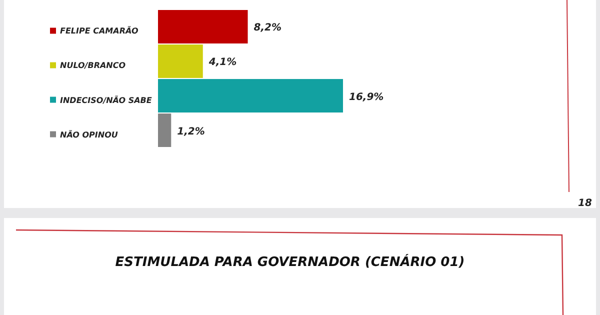 This screenshot has height=315, width=600. I want to click on data-label: 1,2%, so click(191, 132).